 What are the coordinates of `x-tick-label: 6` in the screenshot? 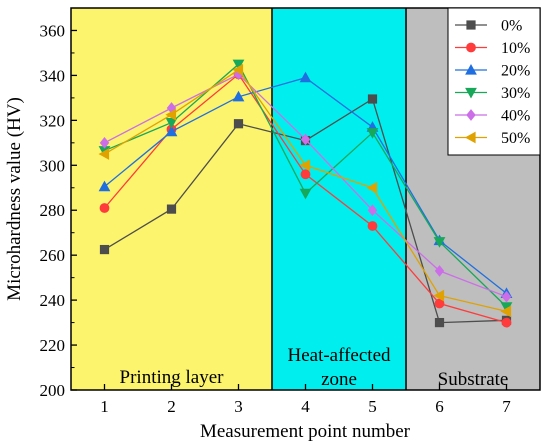 It's located at (439, 406).